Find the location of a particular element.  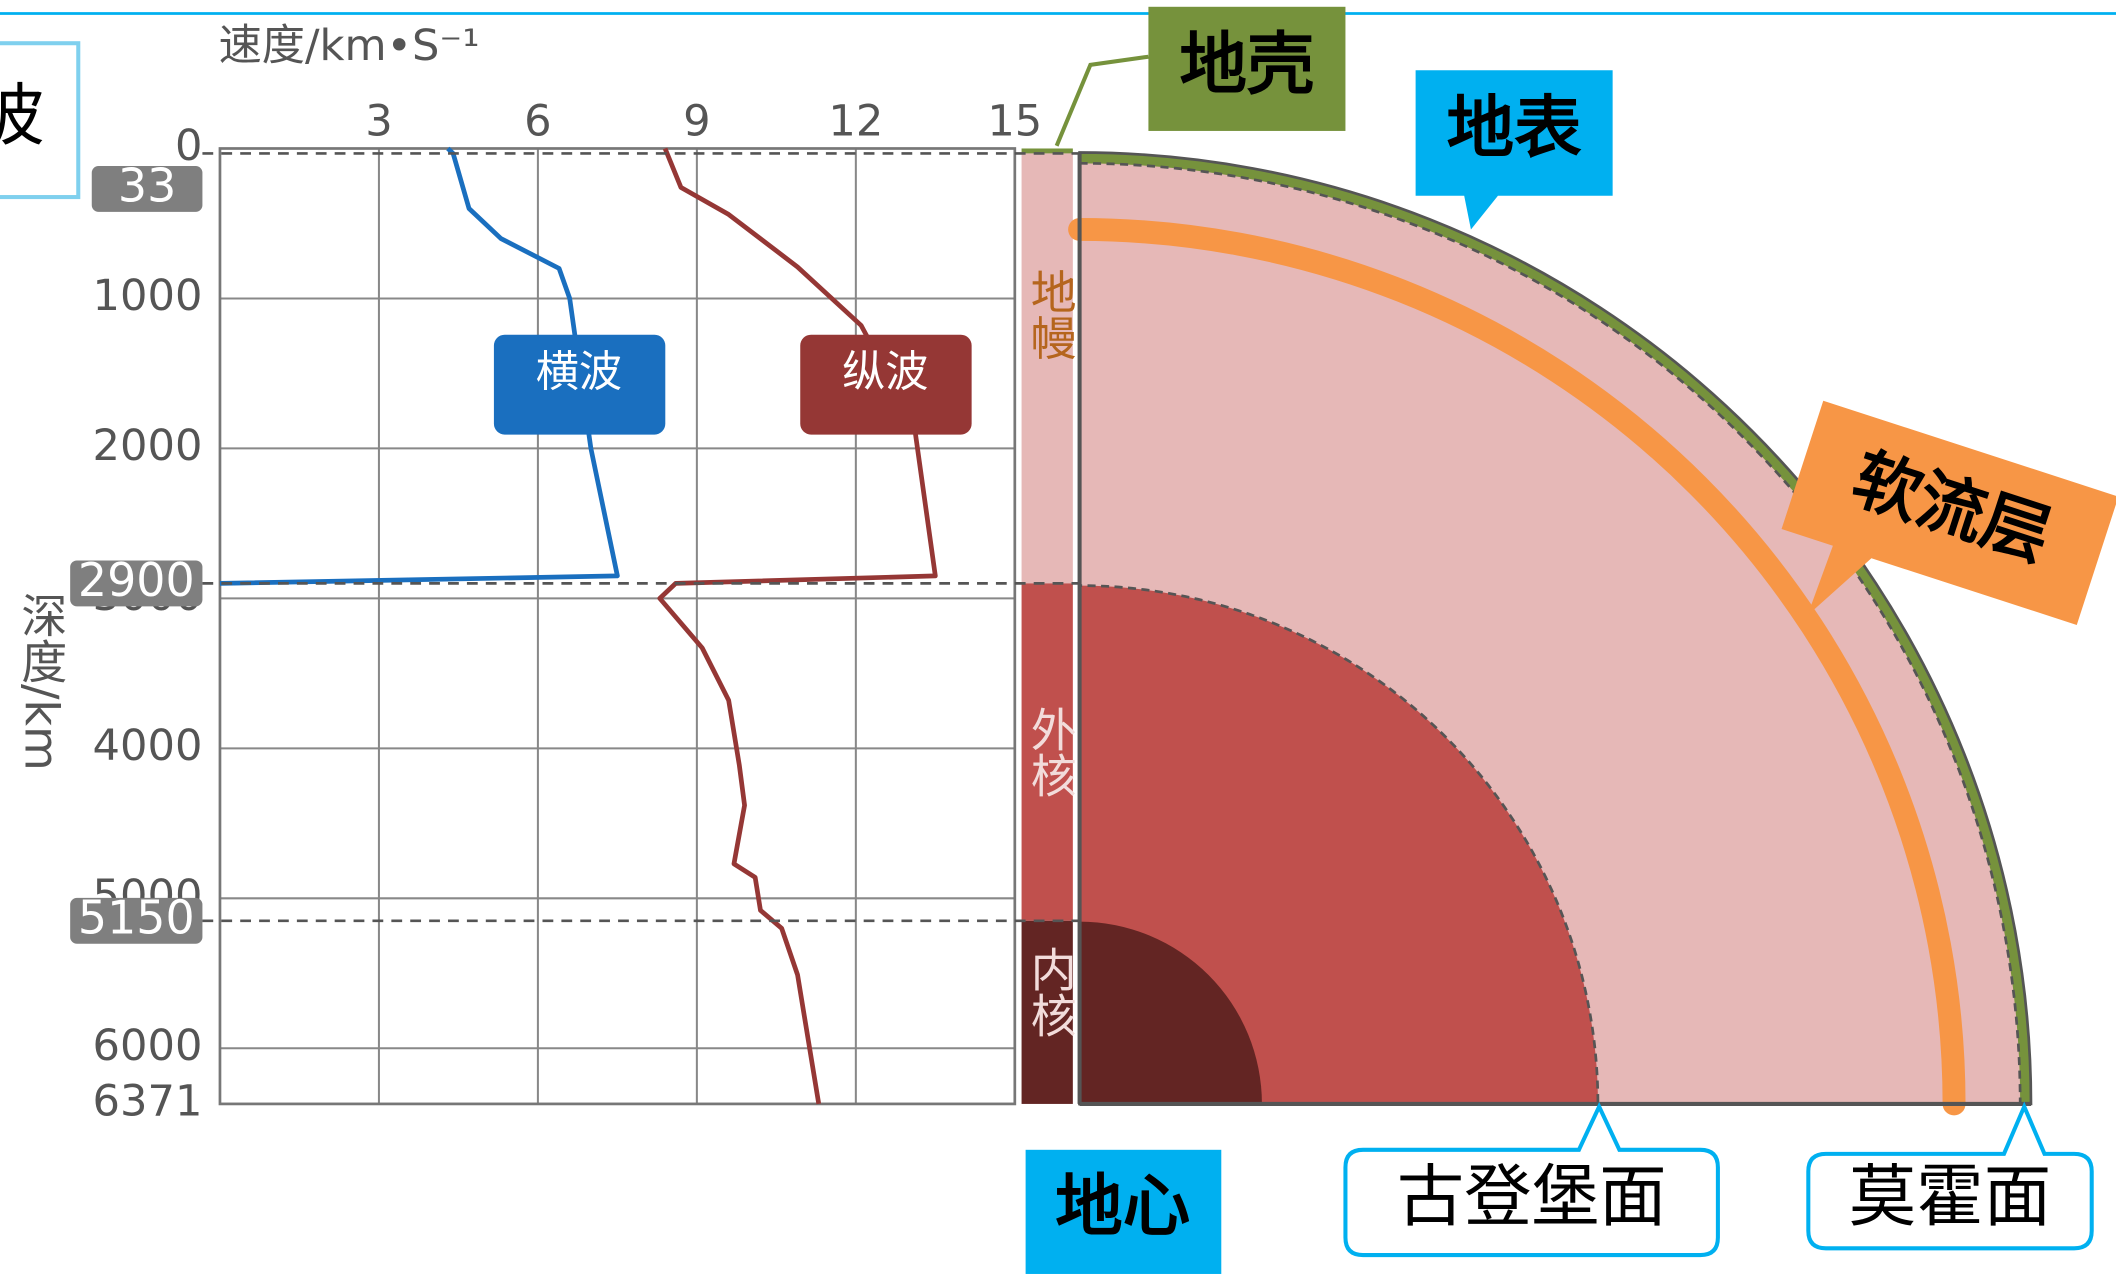

x-tick-label: 15 is located at coordinates (1014, 122).